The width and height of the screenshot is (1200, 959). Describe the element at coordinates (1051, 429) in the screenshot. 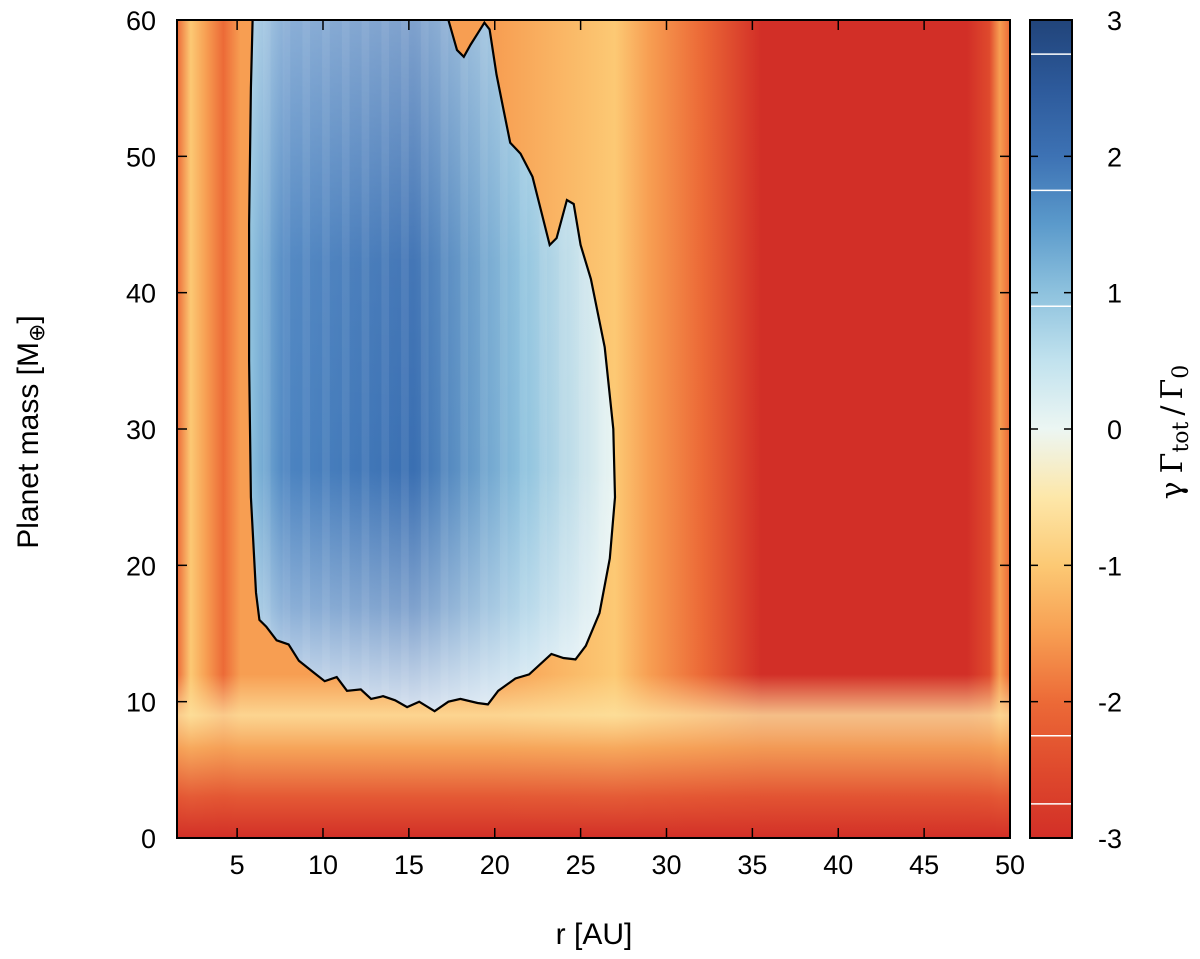

I see `colorbar-contour-lines` at that location.